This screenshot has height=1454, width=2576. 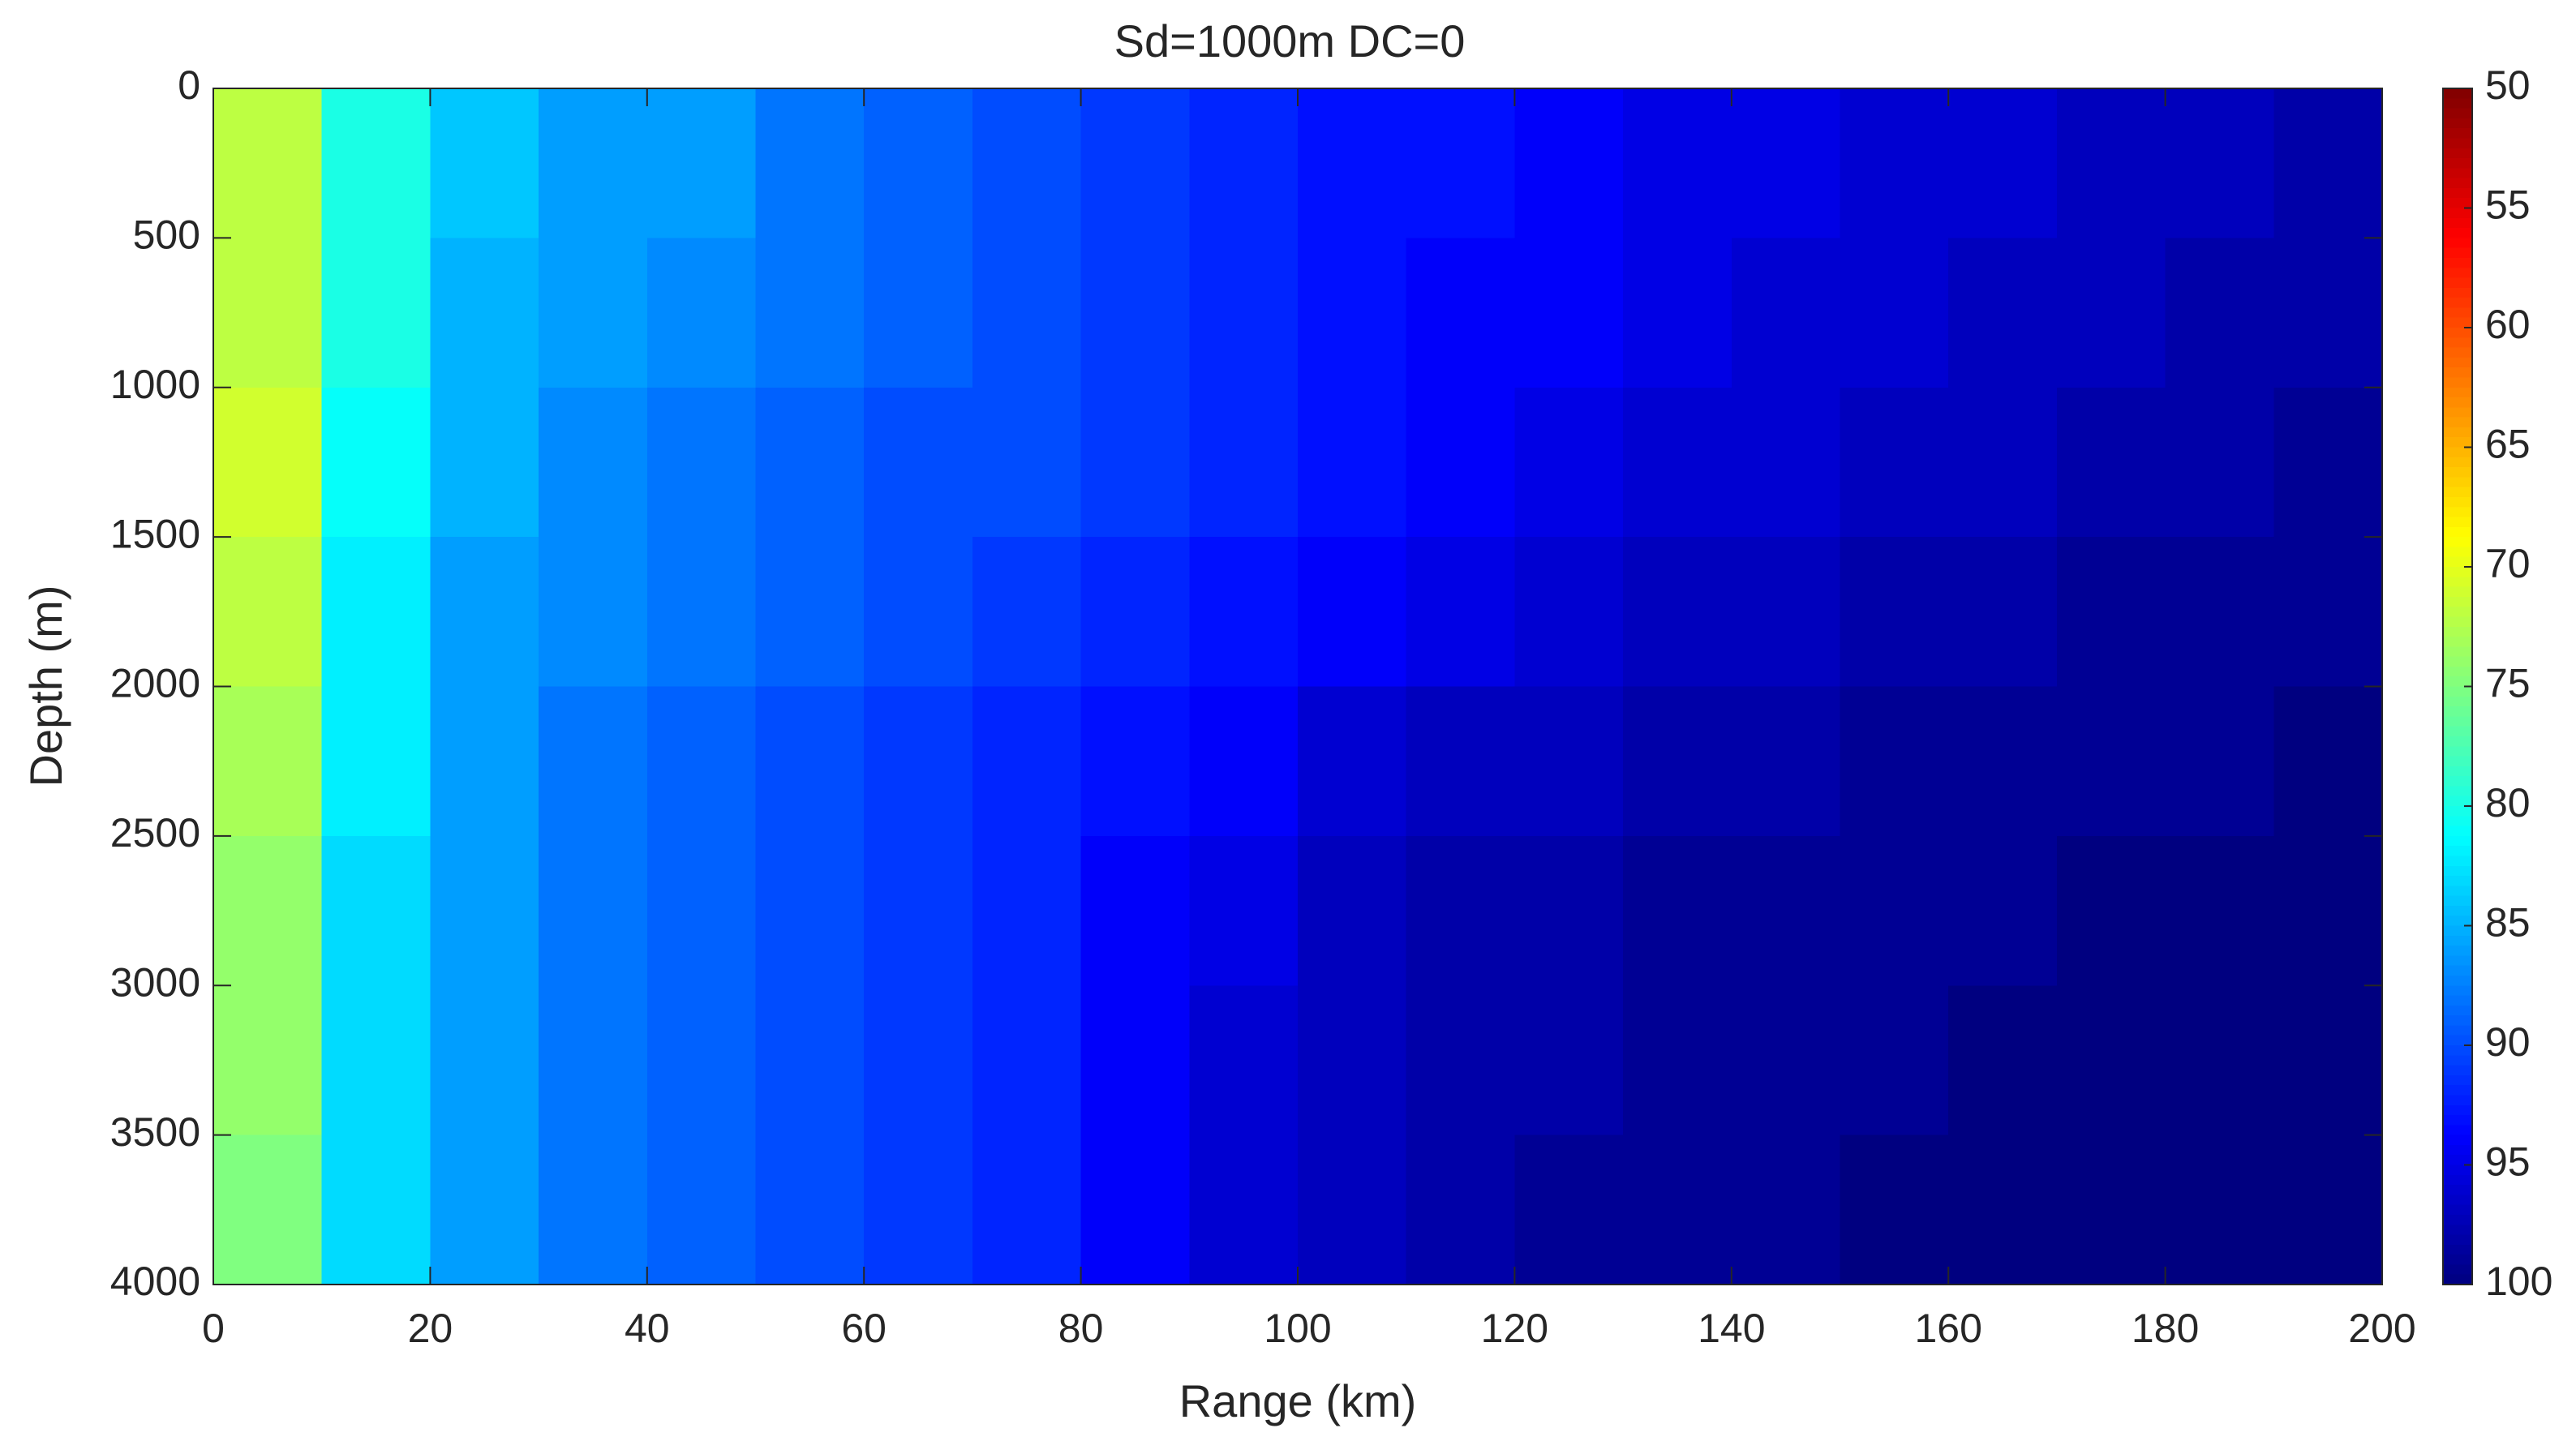 I want to click on colorbar-tick-label: 50, so click(x=2508, y=85).